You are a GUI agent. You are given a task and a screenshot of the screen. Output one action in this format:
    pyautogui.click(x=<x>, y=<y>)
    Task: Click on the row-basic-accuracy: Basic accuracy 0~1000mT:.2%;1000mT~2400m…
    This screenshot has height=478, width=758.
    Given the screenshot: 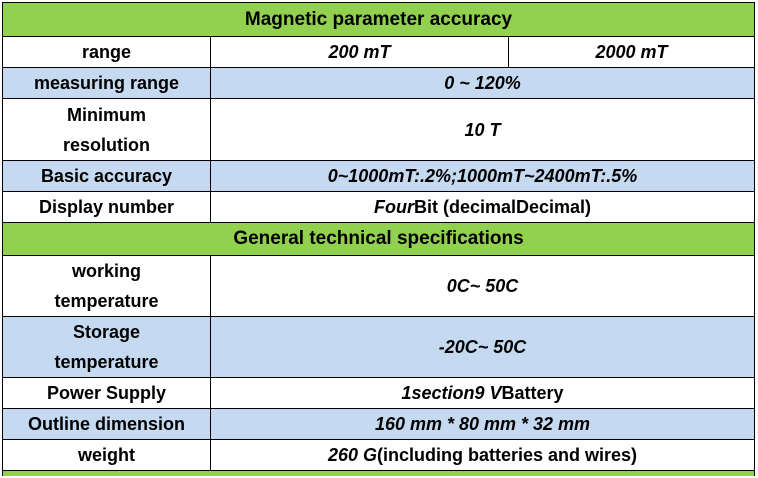 What is the action you would take?
    pyautogui.click(x=379, y=176)
    